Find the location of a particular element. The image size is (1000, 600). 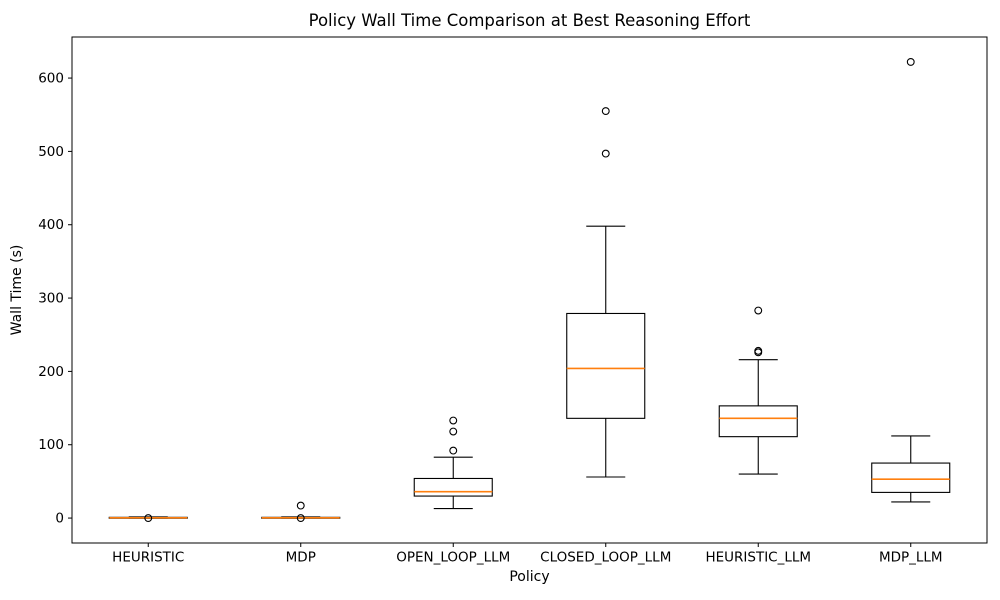

x-axis-label: Policy is located at coordinates (529, 577).